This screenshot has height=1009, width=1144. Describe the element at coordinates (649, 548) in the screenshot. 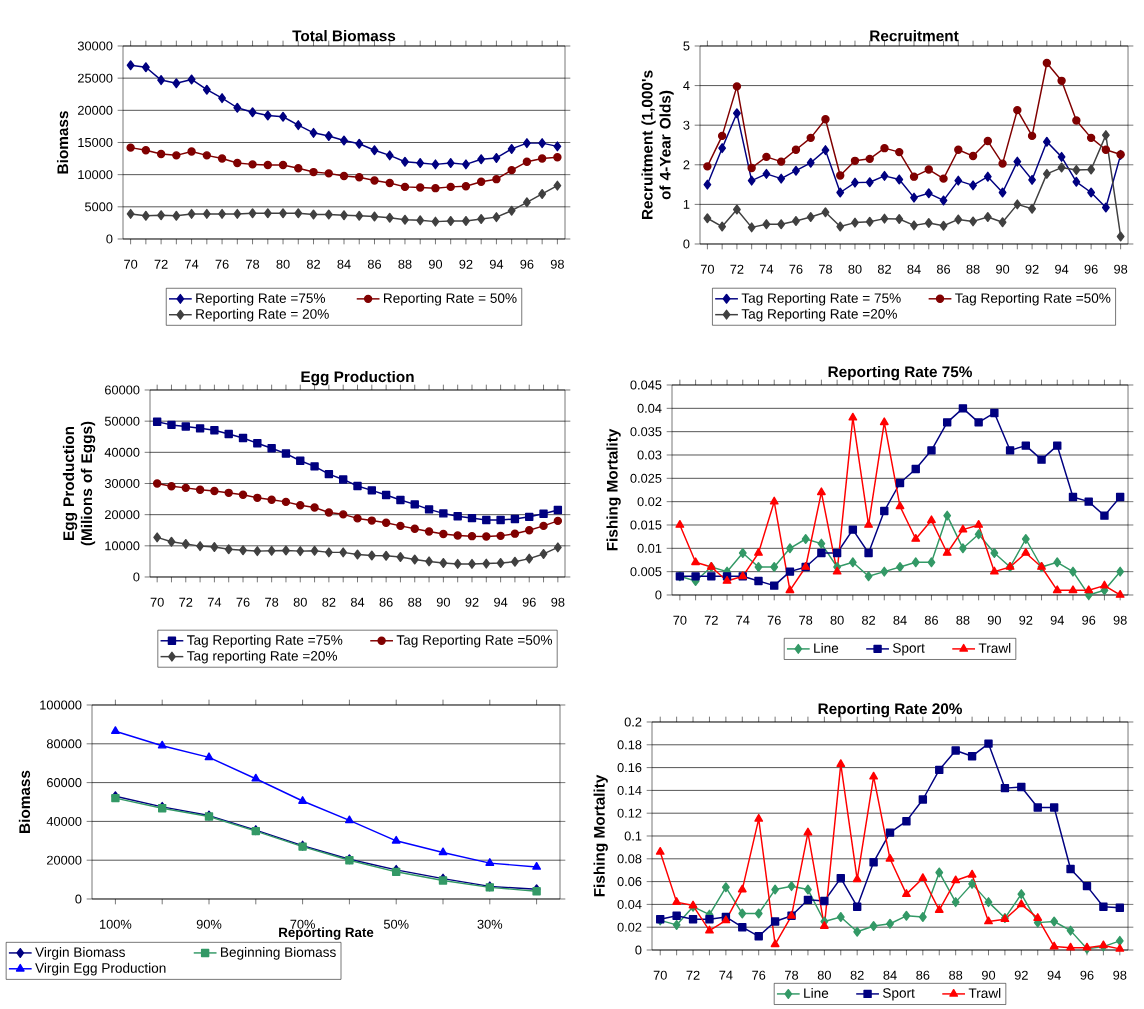

I see `y-tick-label: 0.01` at that location.